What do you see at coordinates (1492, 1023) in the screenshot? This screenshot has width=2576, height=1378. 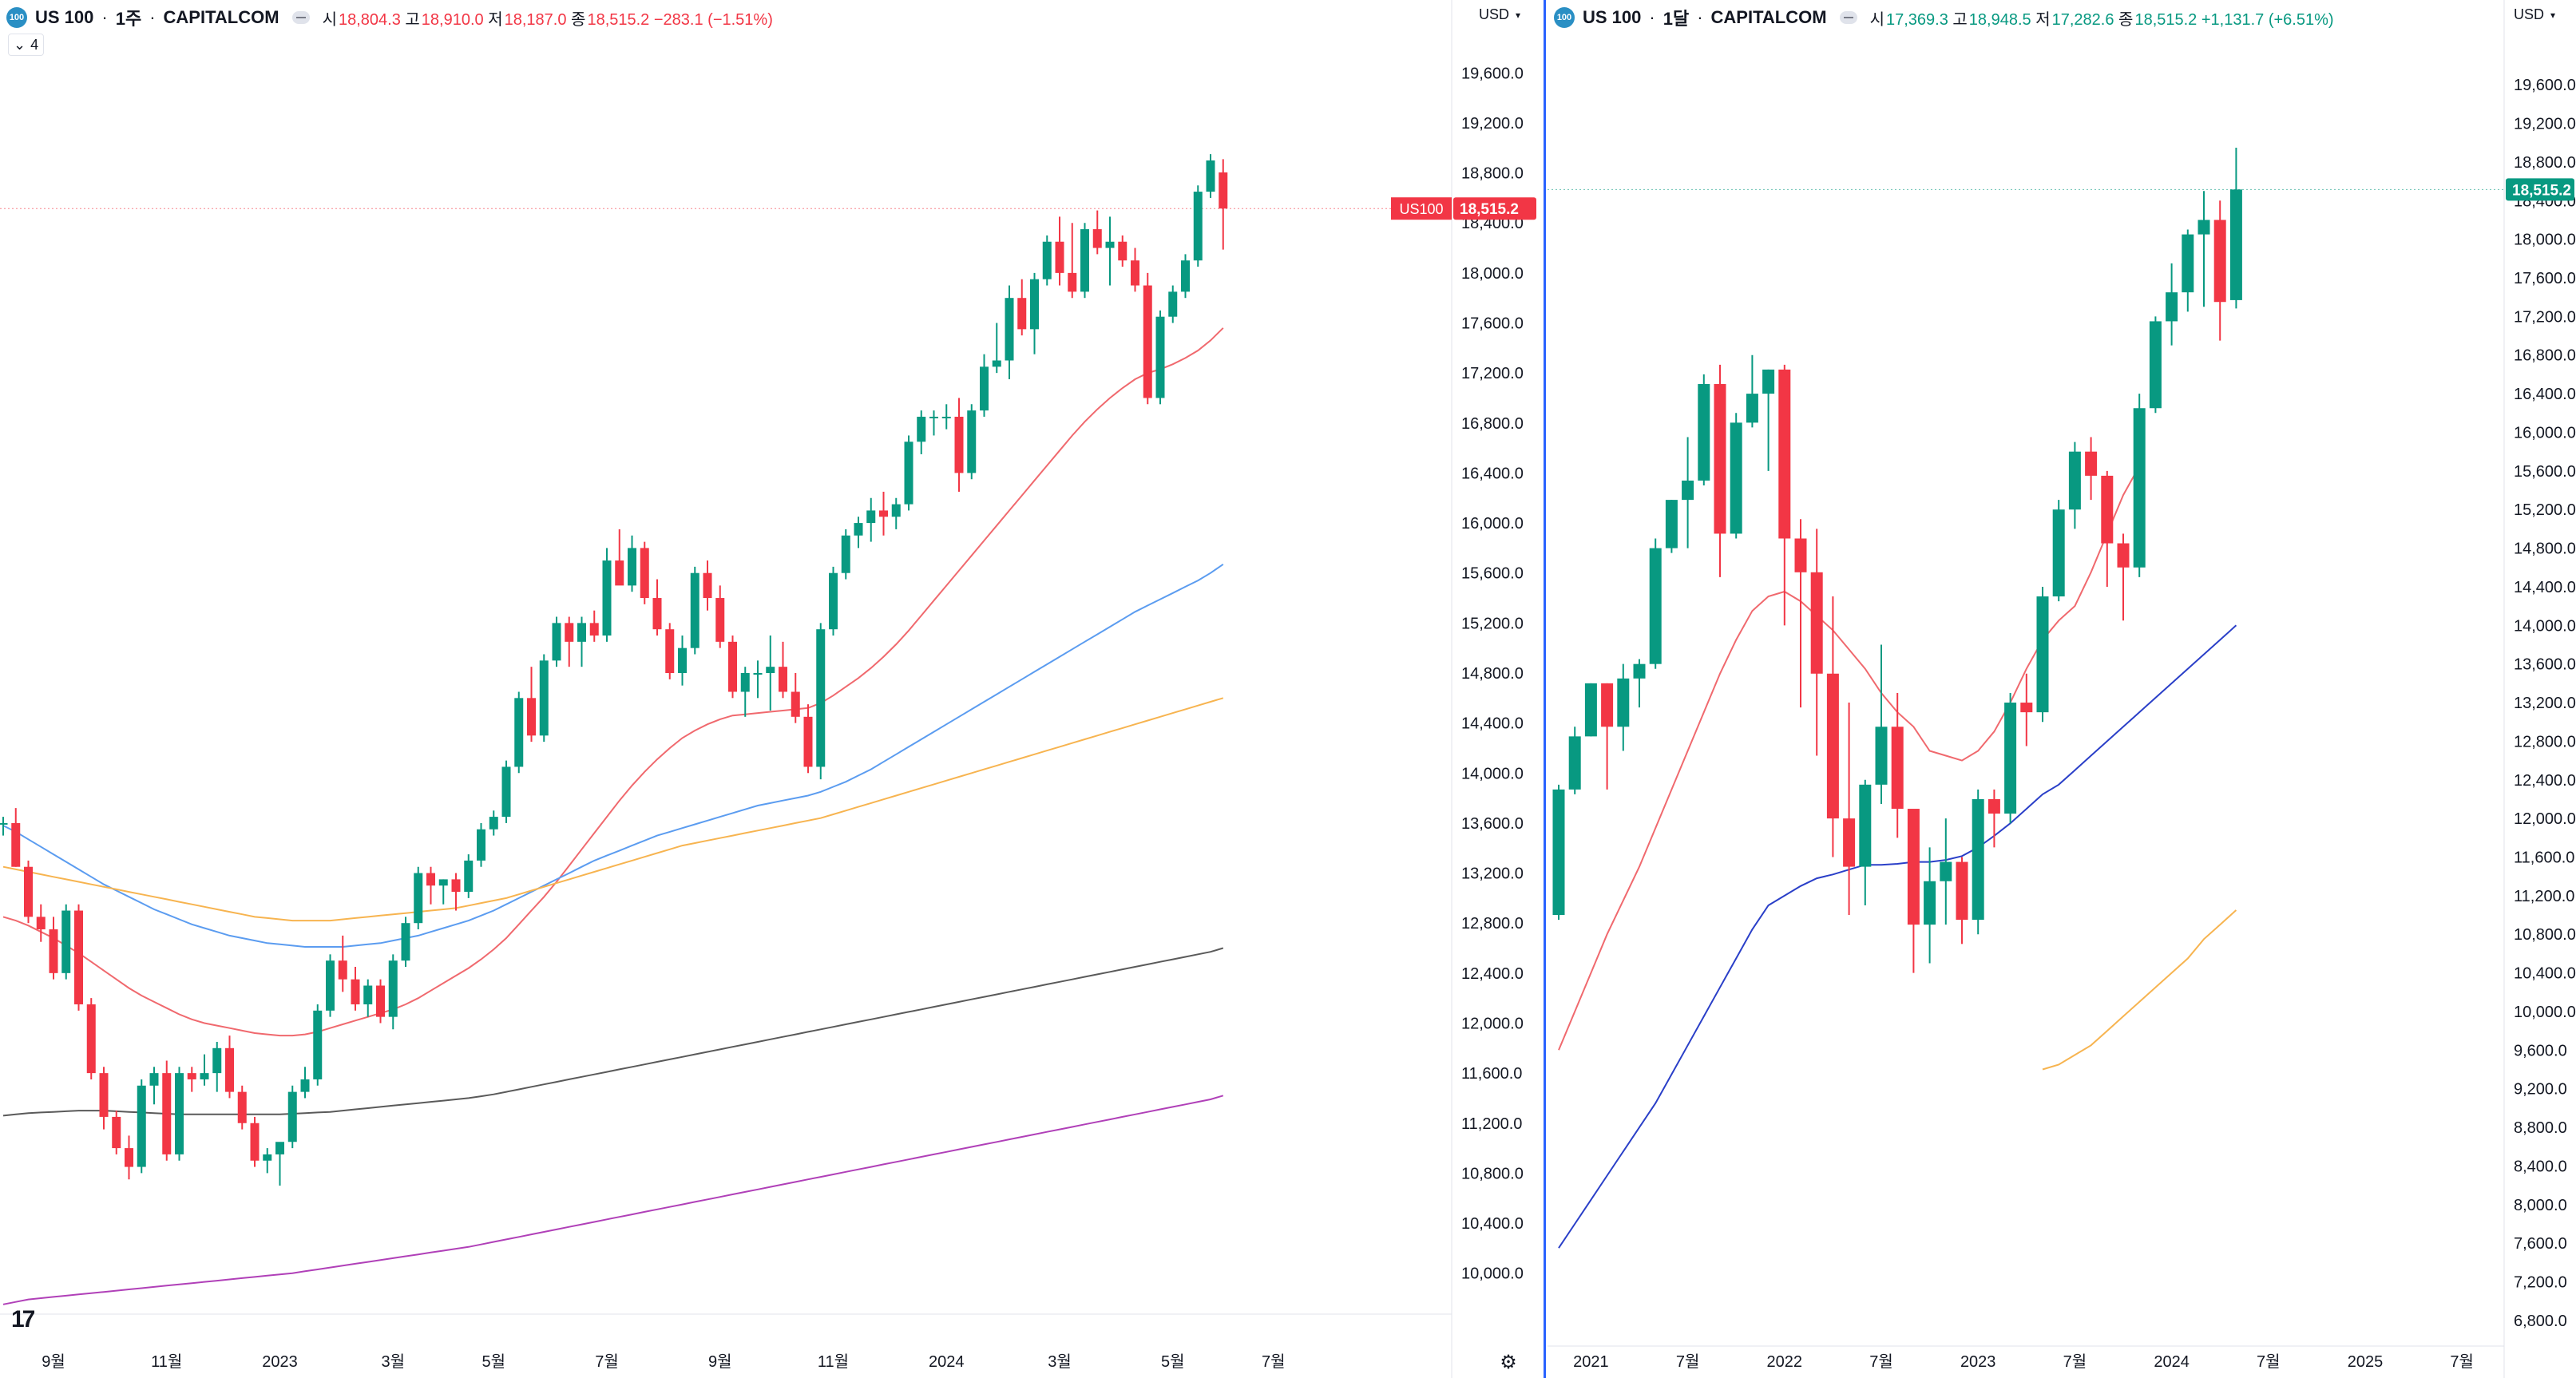 I see `y-tick-label: 12,000.0` at bounding box center [1492, 1023].